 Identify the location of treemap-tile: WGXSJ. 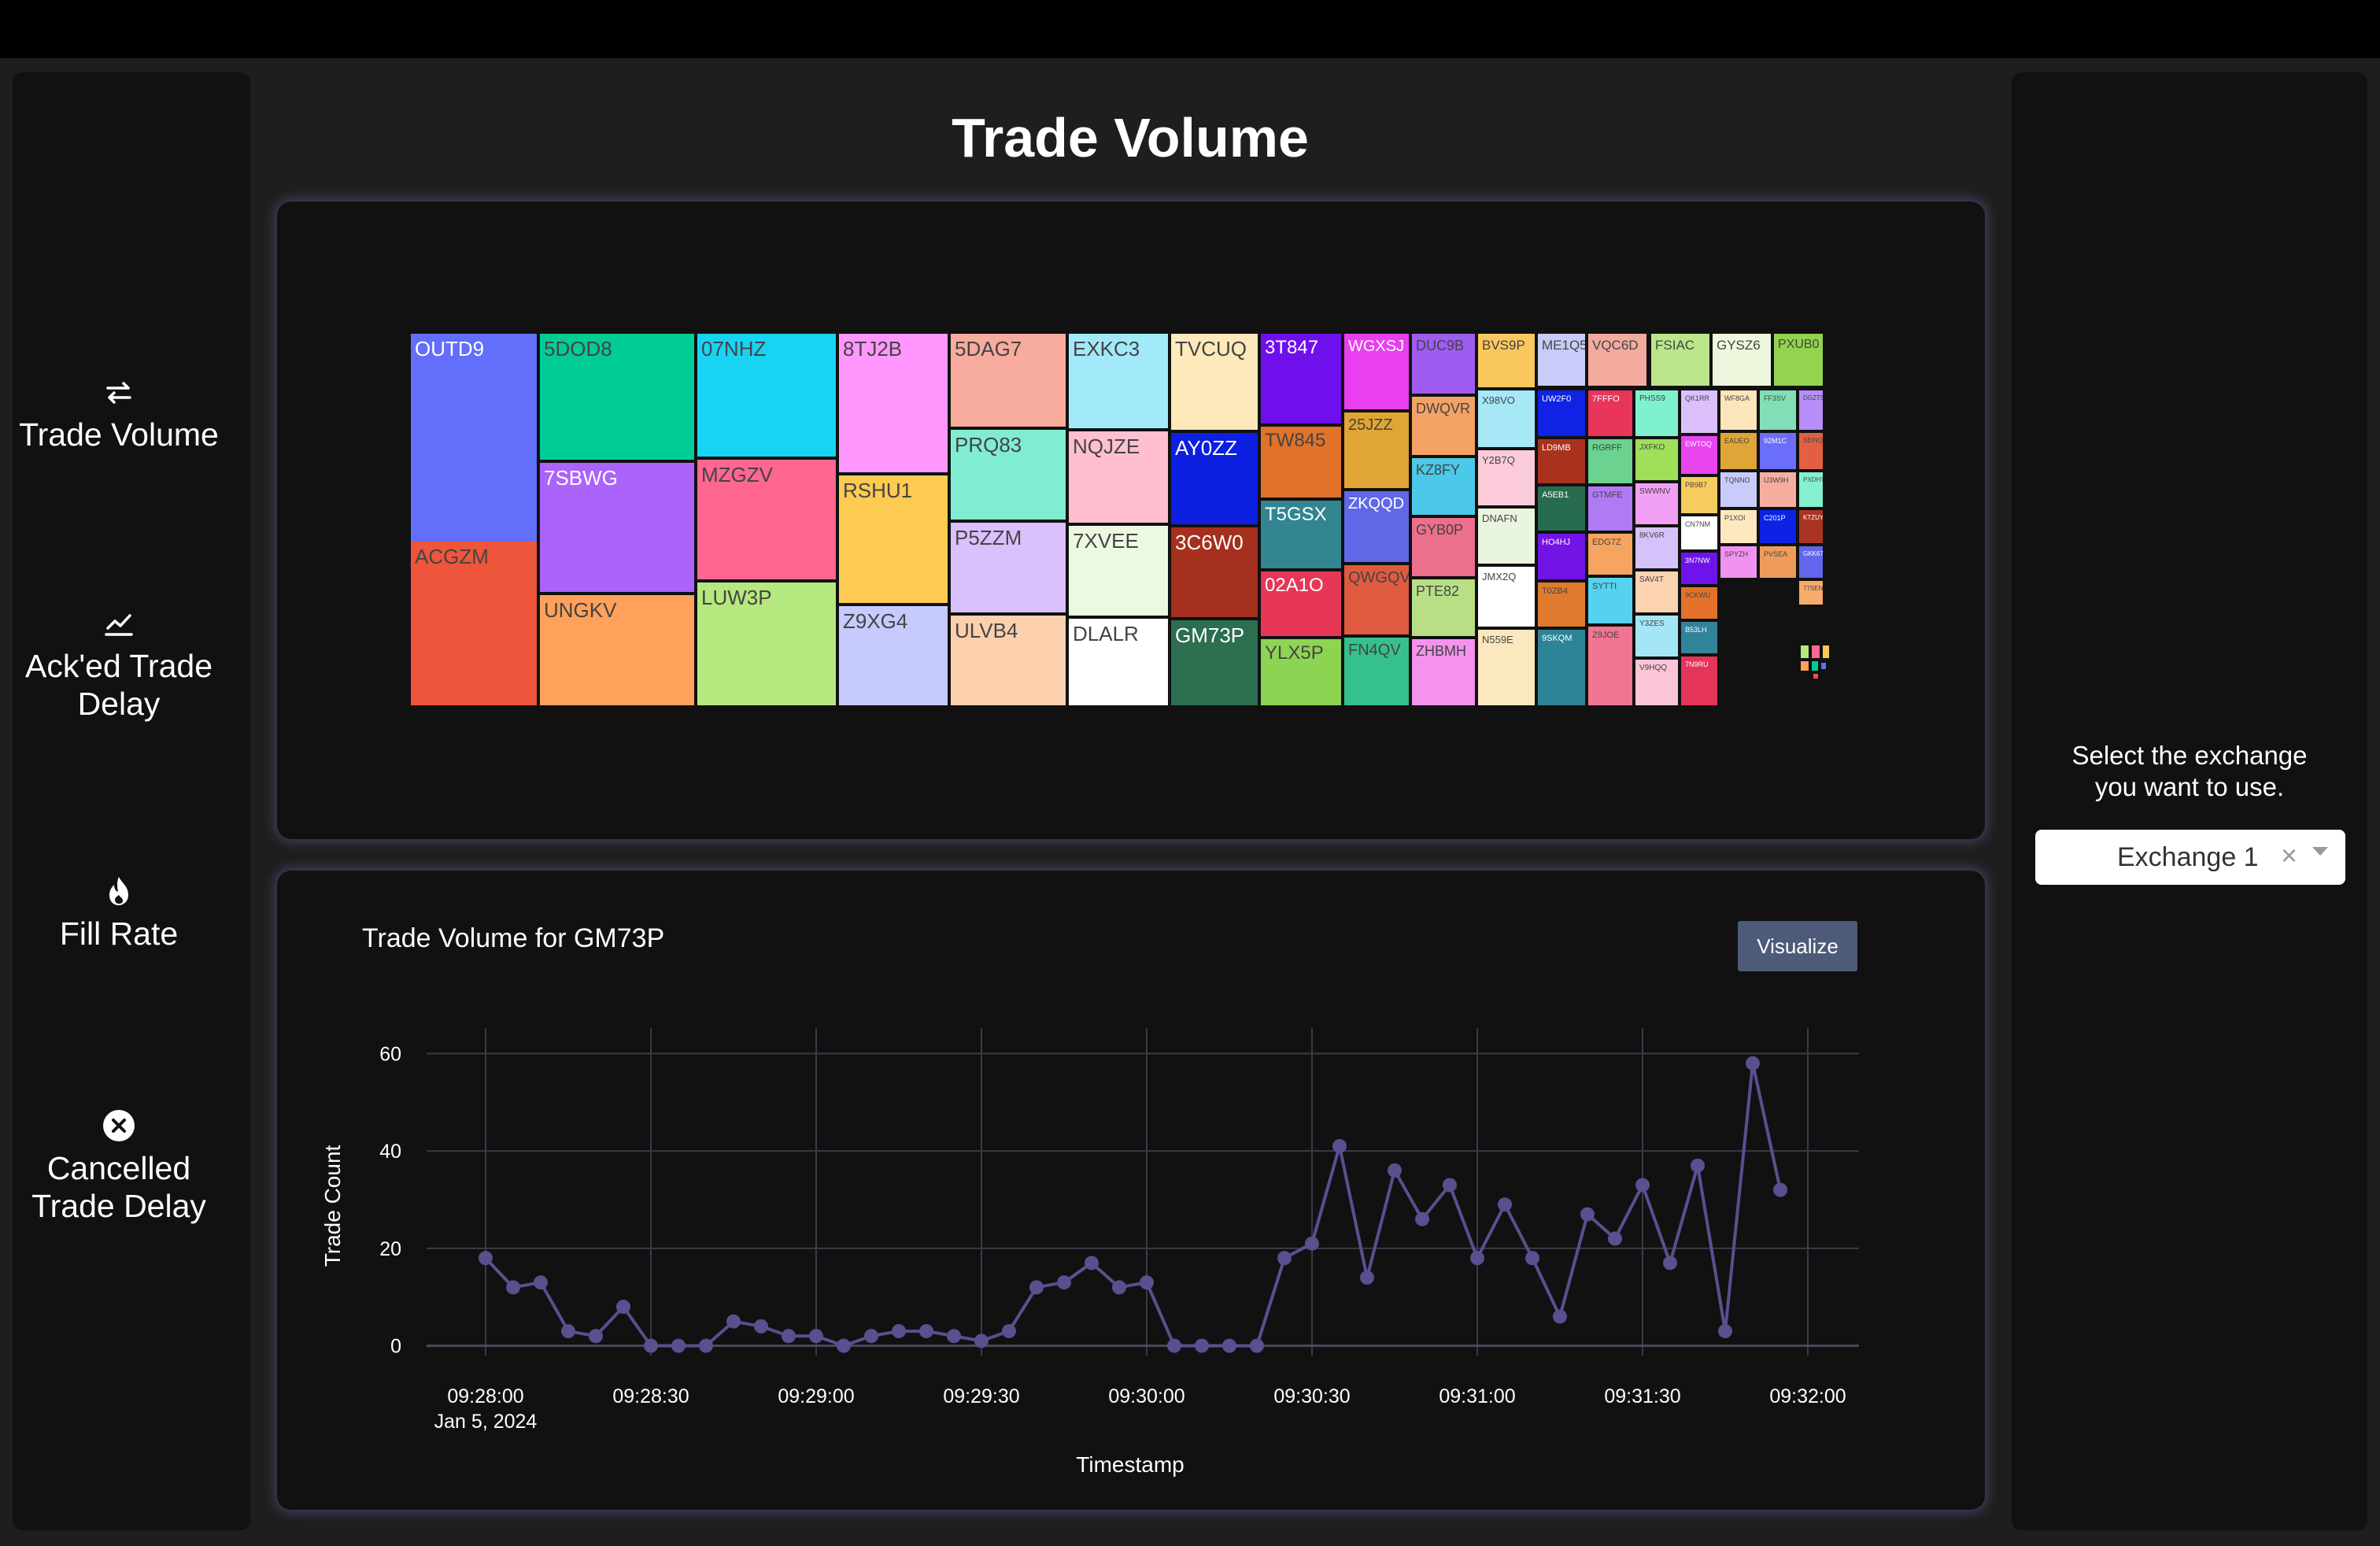
(1376, 371).